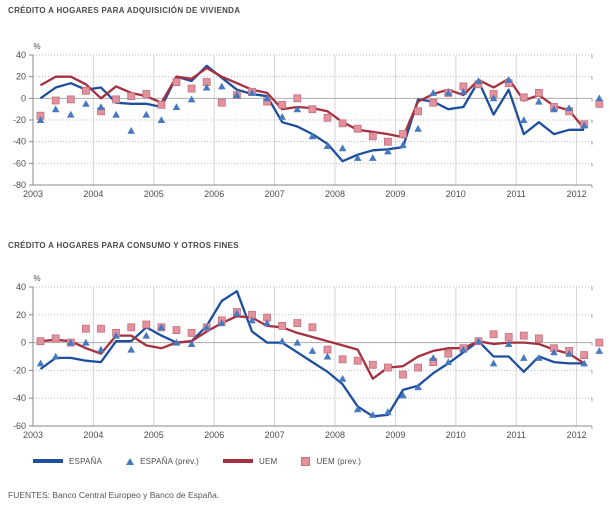 The image size is (610, 509). Describe the element at coordinates (250, 461) in the screenshot. I see `legend-item-uem: UEM` at that location.